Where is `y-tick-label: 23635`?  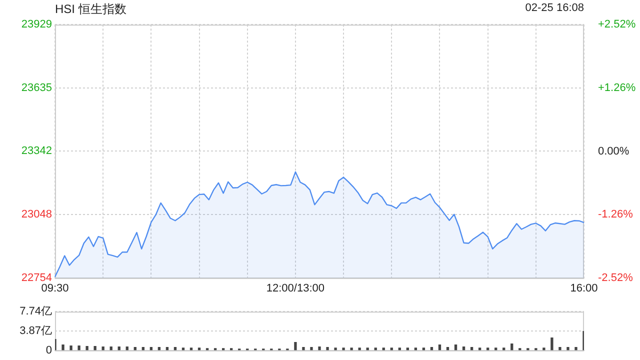
y-tick-label: 23635 is located at coordinates (36, 88).